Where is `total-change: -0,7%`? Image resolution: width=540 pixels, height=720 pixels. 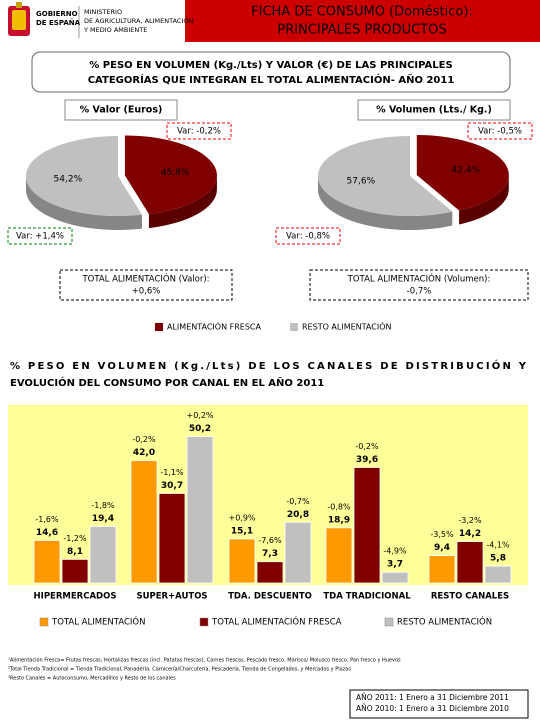
total-change: -0,7% is located at coordinates (419, 292).